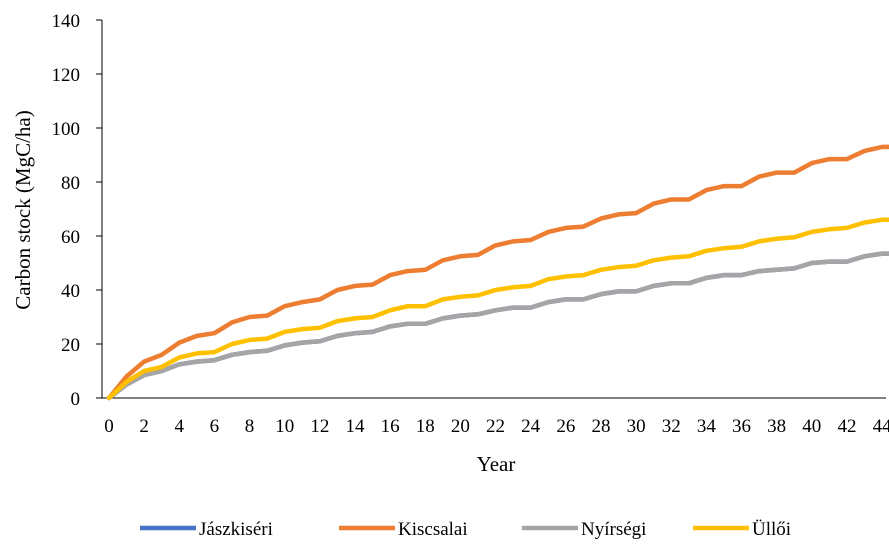 This screenshot has width=889, height=544. Describe the element at coordinates (390, 426) in the screenshot. I see `x-tick-label: 16` at that location.